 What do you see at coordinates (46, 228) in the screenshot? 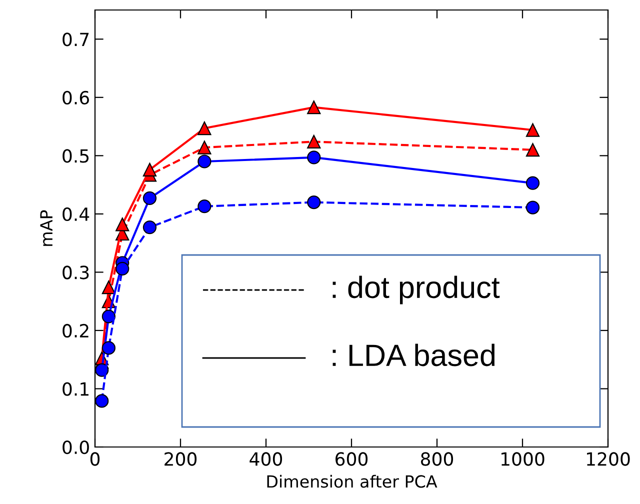
I see `y-axis-title: mAP` at bounding box center [46, 228].